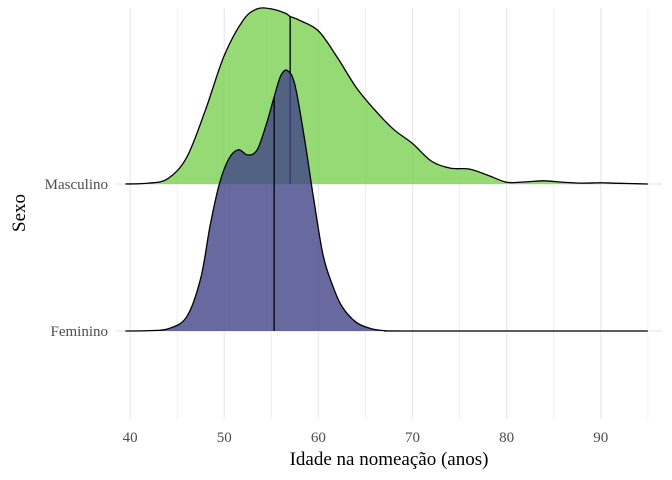 The image size is (672, 480). What do you see at coordinates (130, 438) in the screenshot?
I see `x-tick-label: 40` at bounding box center [130, 438].